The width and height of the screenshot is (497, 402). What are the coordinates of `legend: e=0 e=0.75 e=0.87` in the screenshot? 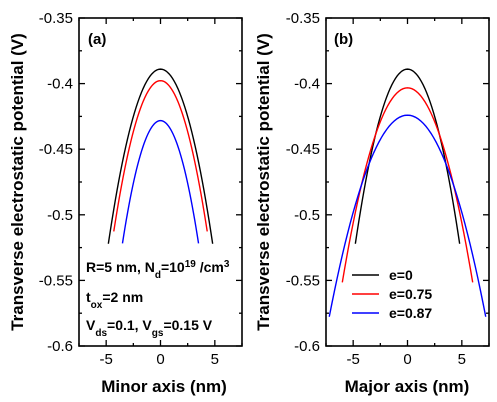 It's located at (392, 294).